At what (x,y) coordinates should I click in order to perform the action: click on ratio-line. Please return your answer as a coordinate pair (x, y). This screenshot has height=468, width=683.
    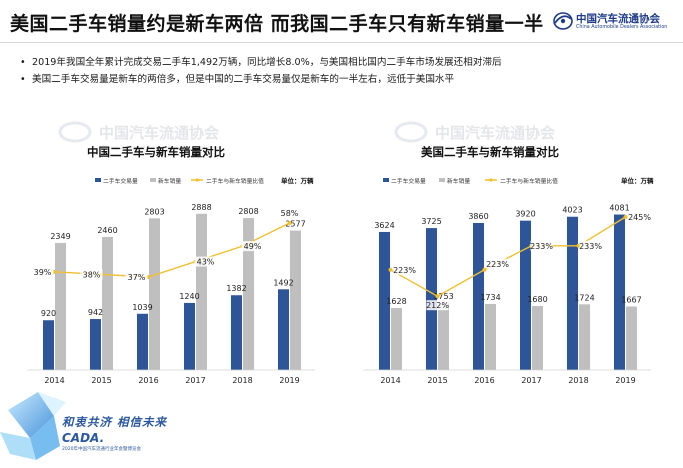
    Looking at the image, I should click on (508, 257).